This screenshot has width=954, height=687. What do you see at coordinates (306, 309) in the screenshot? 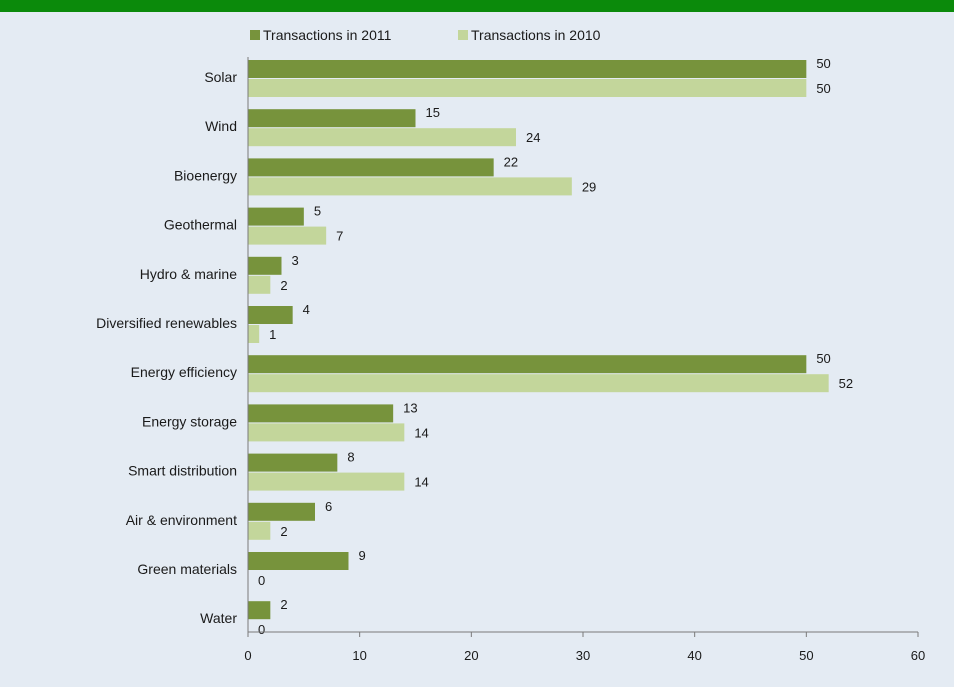
I see `value-label: 4` at bounding box center [306, 309].